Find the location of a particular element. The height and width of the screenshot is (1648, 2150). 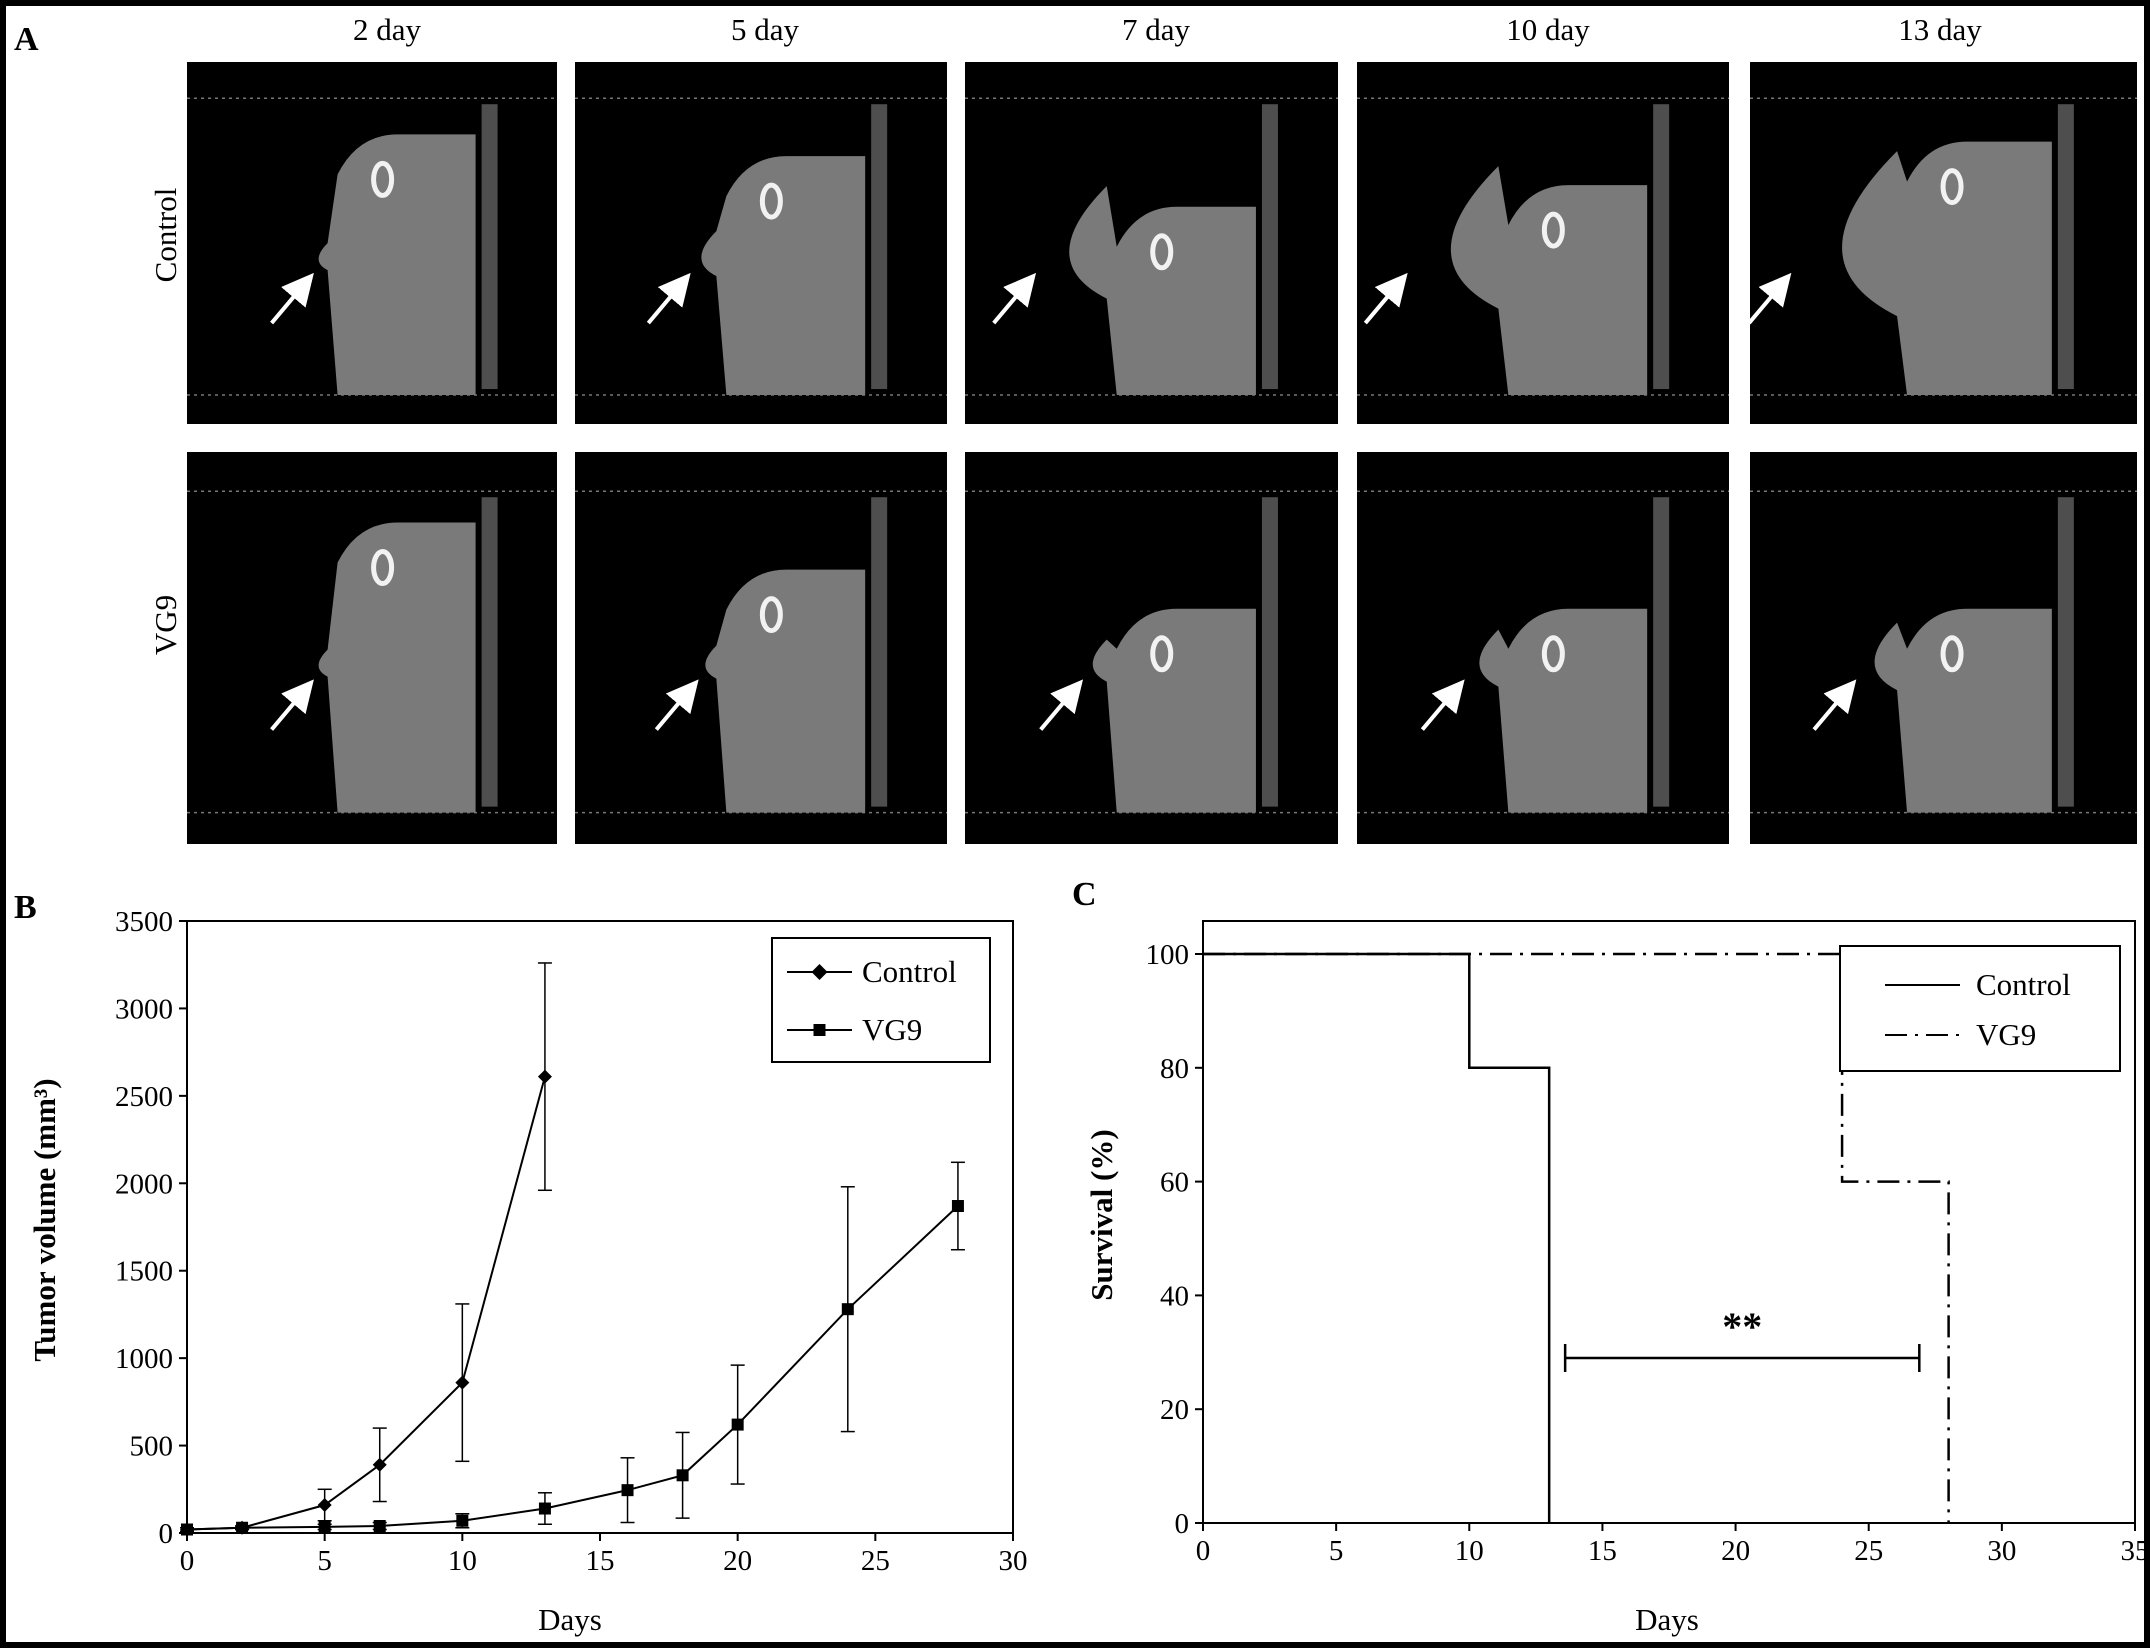

legend-label-control-b: Control is located at coordinates (909, 971).